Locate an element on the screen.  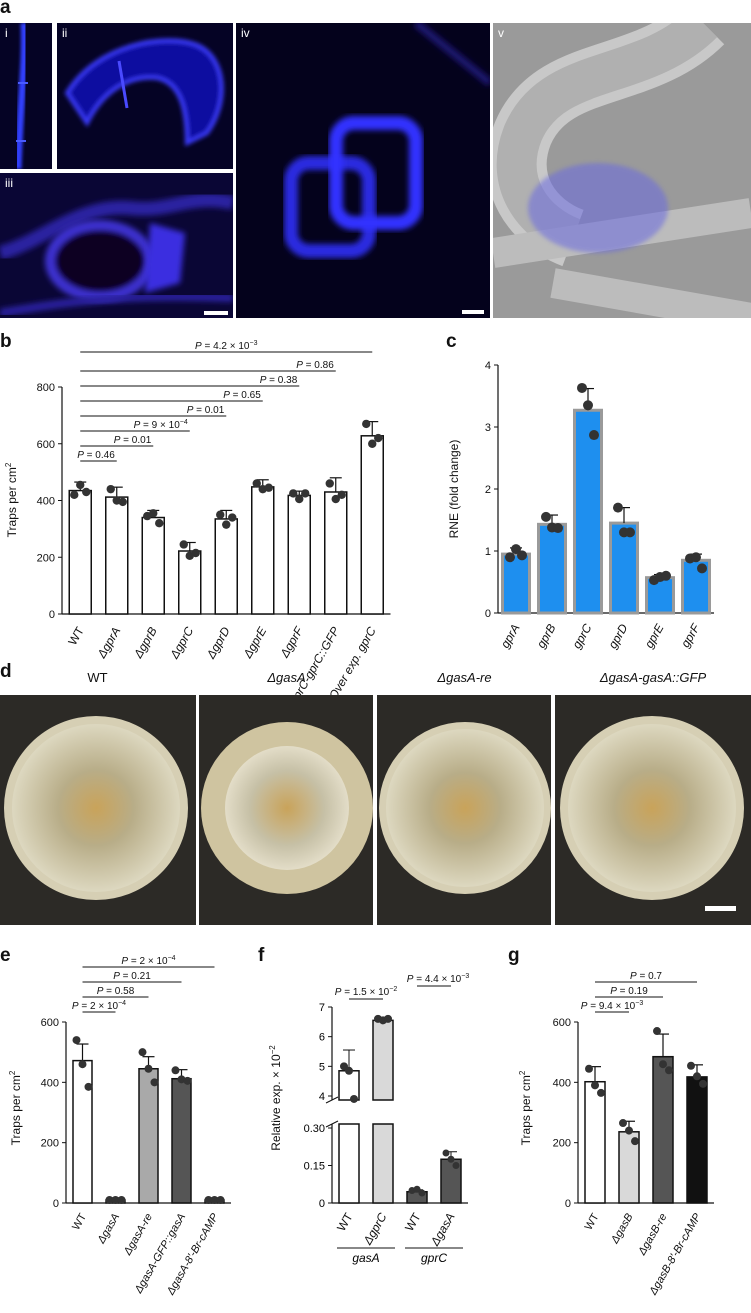
y-tick-label: 0 is located at coordinates (488, 614).